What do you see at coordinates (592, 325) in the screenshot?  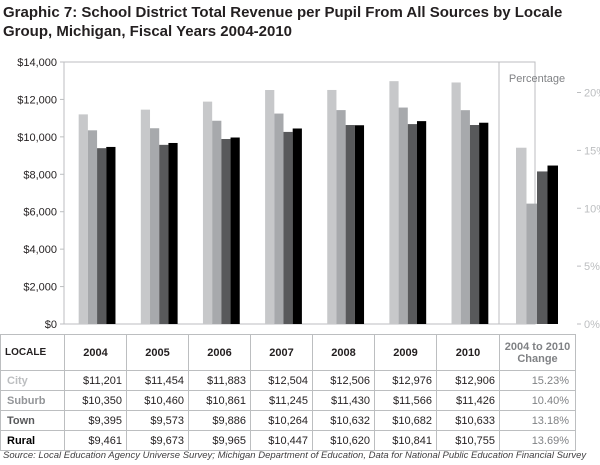 I see `pct-tick-label: 0%` at bounding box center [592, 325].